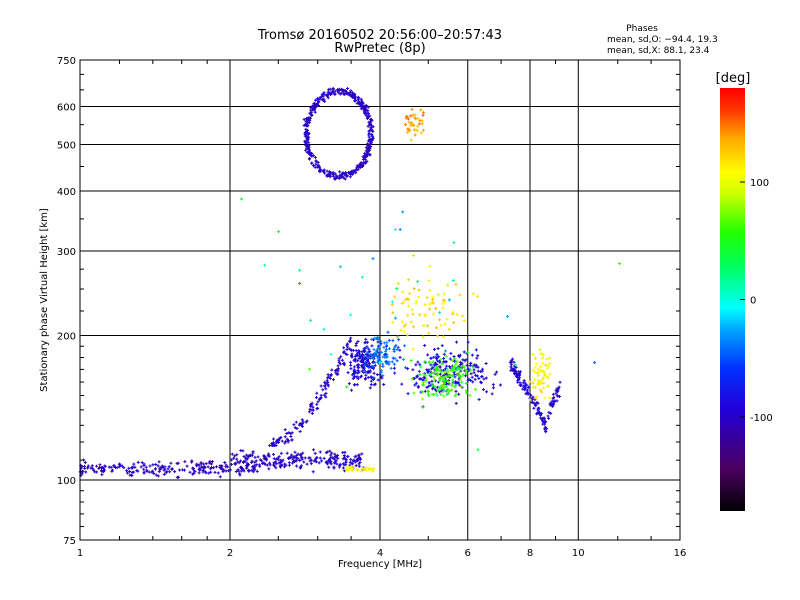 This screenshot has width=800, height=600. Describe the element at coordinates (380, 564) in the screenshot. I see `x-axis-label: Frequency [MHz]` at that location.